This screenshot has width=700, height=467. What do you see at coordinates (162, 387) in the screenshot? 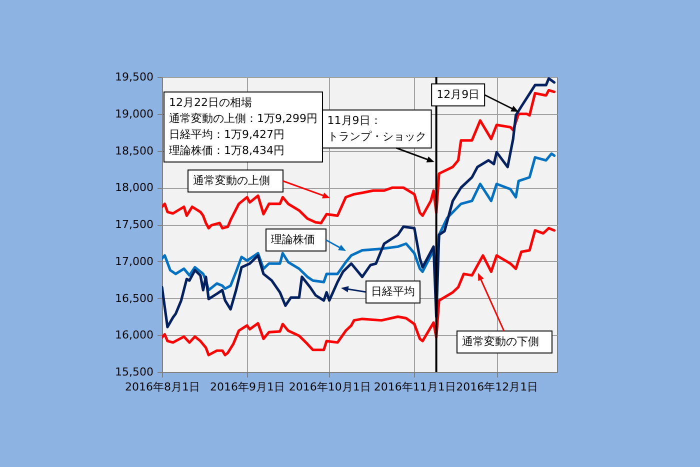
I see `x-tick-label: 2016年8月1日` at bounding box center [162, 387].